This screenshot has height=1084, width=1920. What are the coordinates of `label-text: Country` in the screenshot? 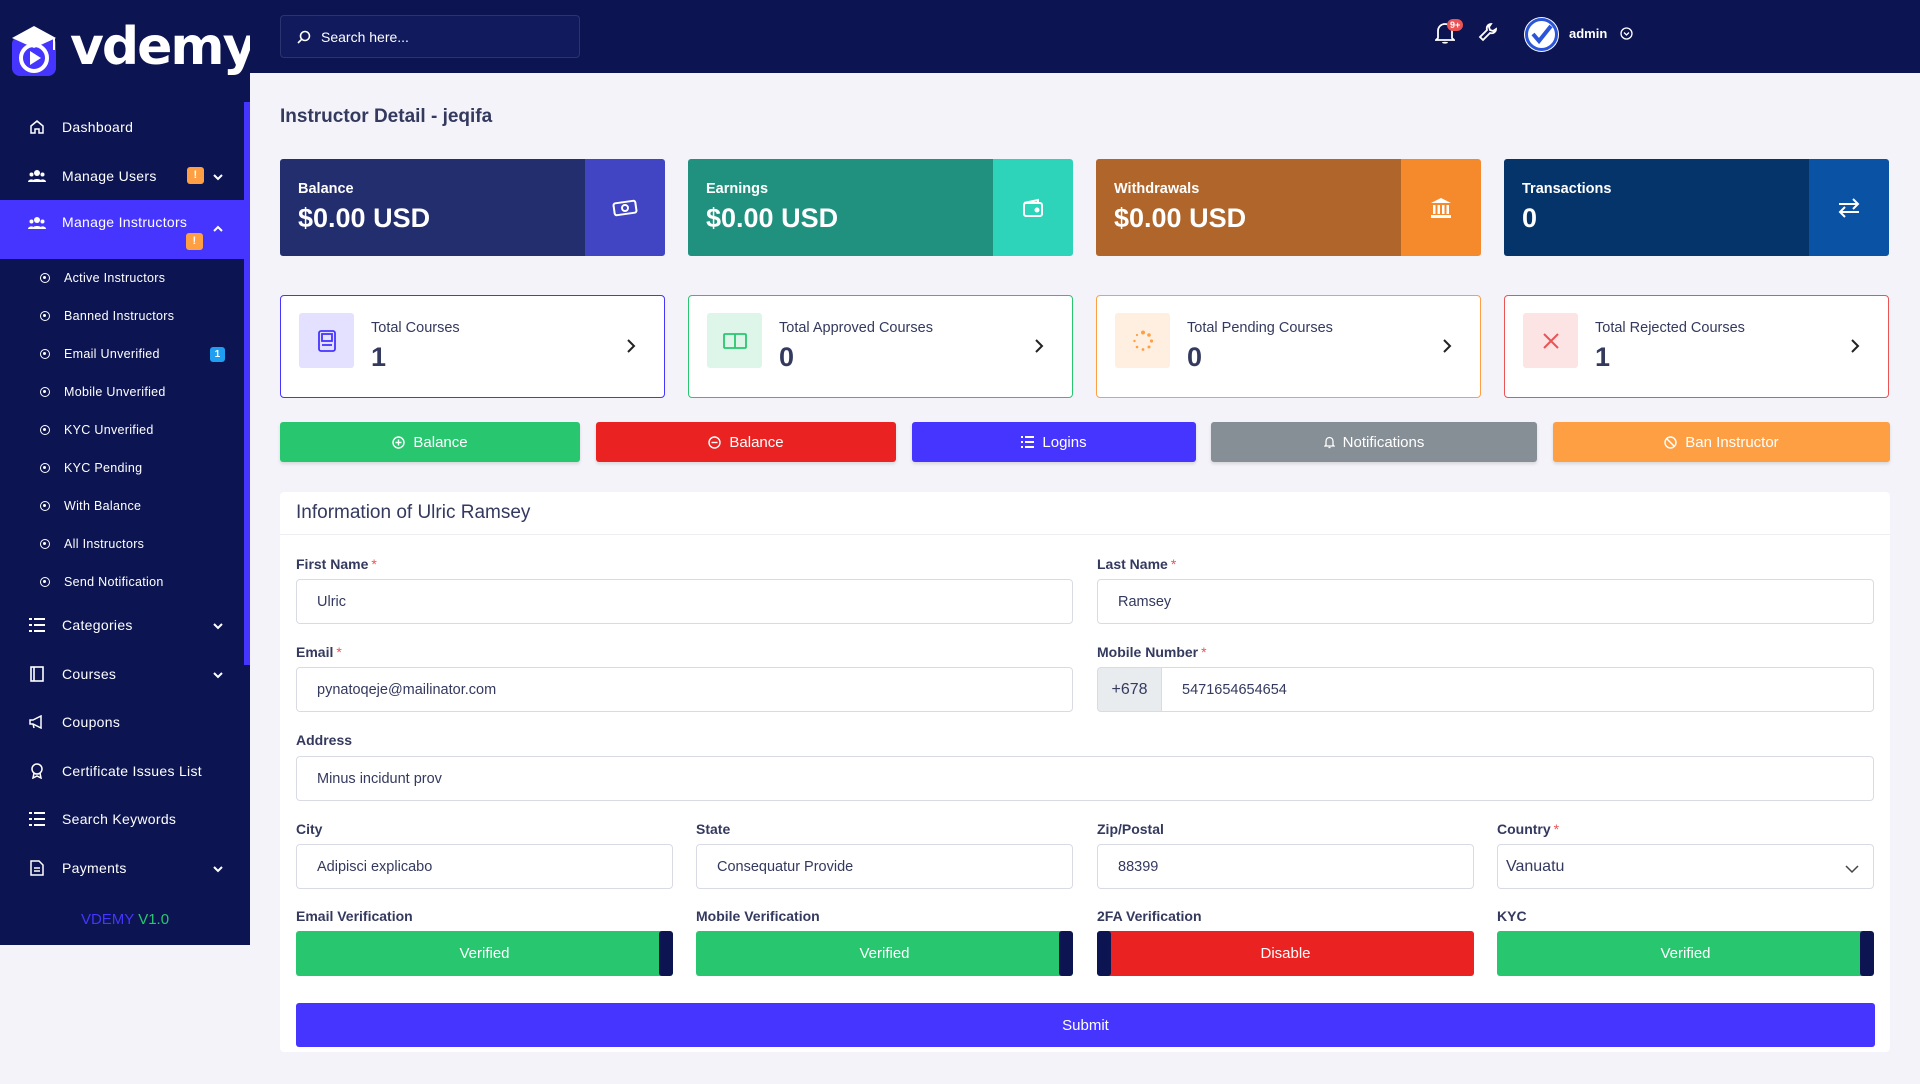 It's located at (1524, 829).